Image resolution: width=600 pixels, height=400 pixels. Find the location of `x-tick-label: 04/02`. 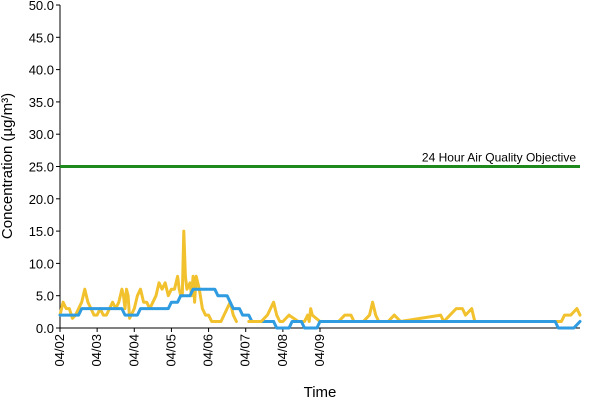

x-tick-label: 04/02 is located at coordinates (59, 350).